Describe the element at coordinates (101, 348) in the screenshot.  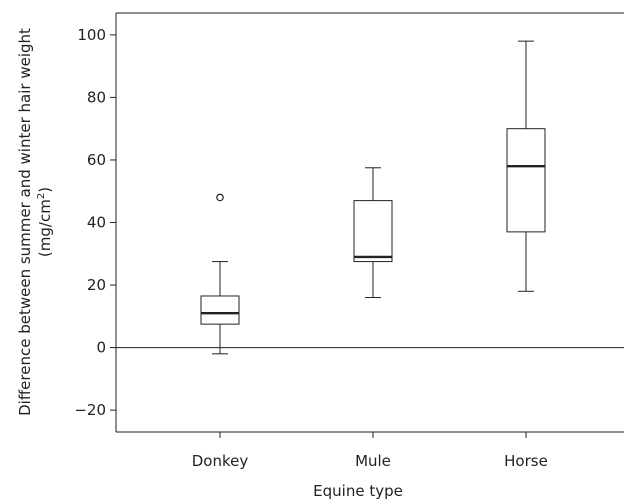
I see `y-tick-label: 0` at that location.